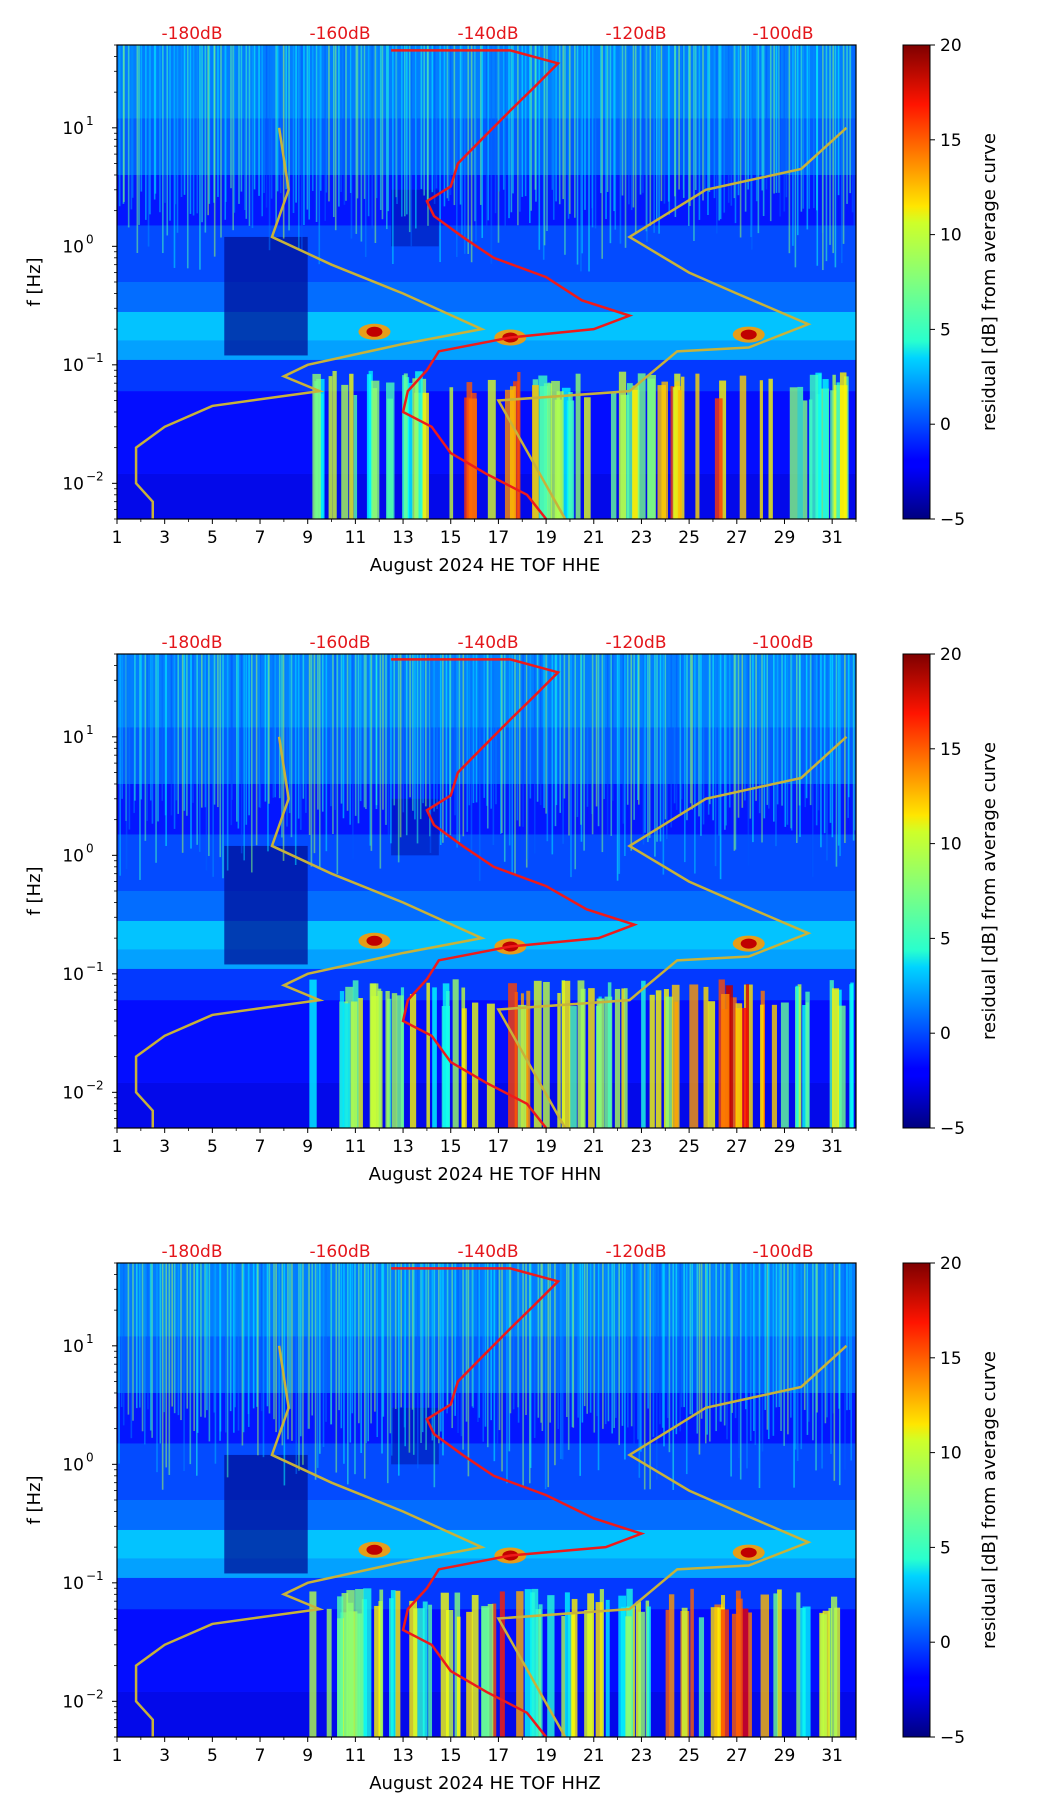  I want to click on colorbar-tick-label: −5, so click(952, 1738).